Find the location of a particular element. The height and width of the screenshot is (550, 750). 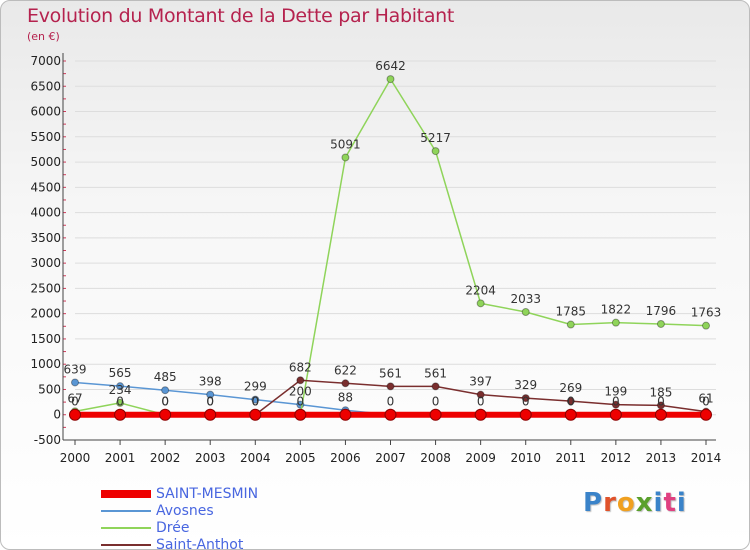

data-label: 5217 is located at coordinates (435, 138).